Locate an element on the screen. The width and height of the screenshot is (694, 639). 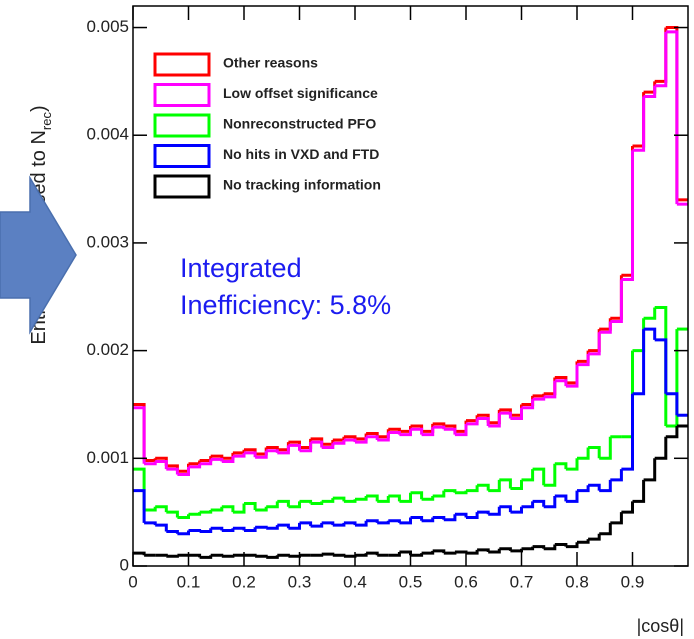
legend-swatch is located at coordinates (182, 64).